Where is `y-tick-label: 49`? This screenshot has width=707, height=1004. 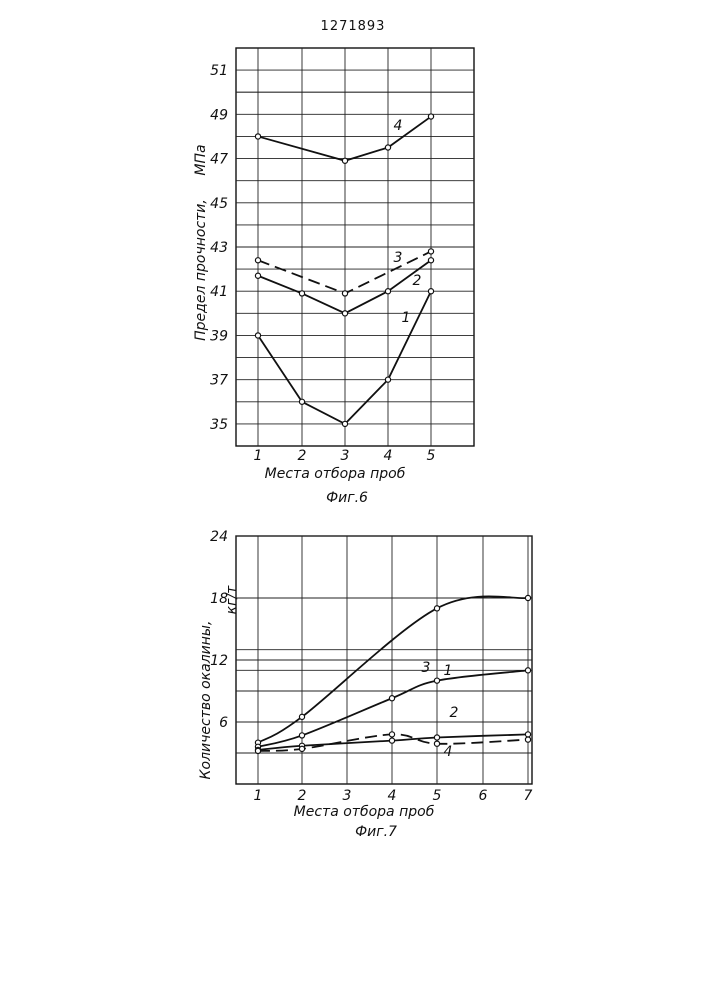 y-tick-label: 49 is located at coordinates (219, 115).